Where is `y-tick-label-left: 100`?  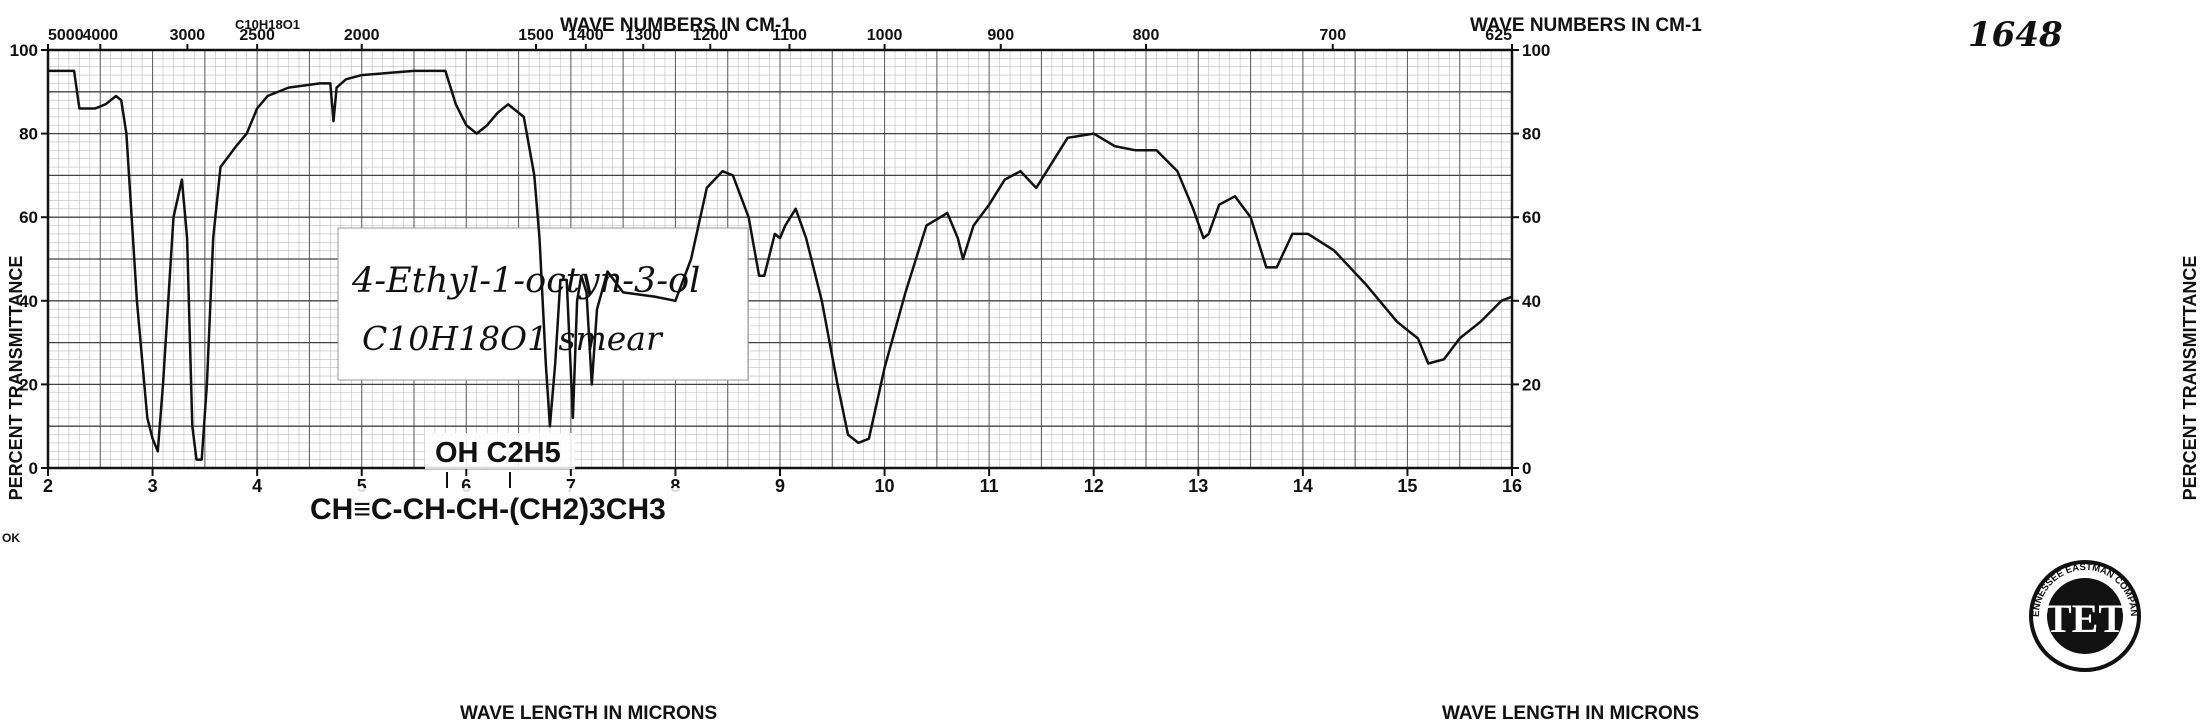
y-tick-label-left: 100 is located at coordinates (24, 50).